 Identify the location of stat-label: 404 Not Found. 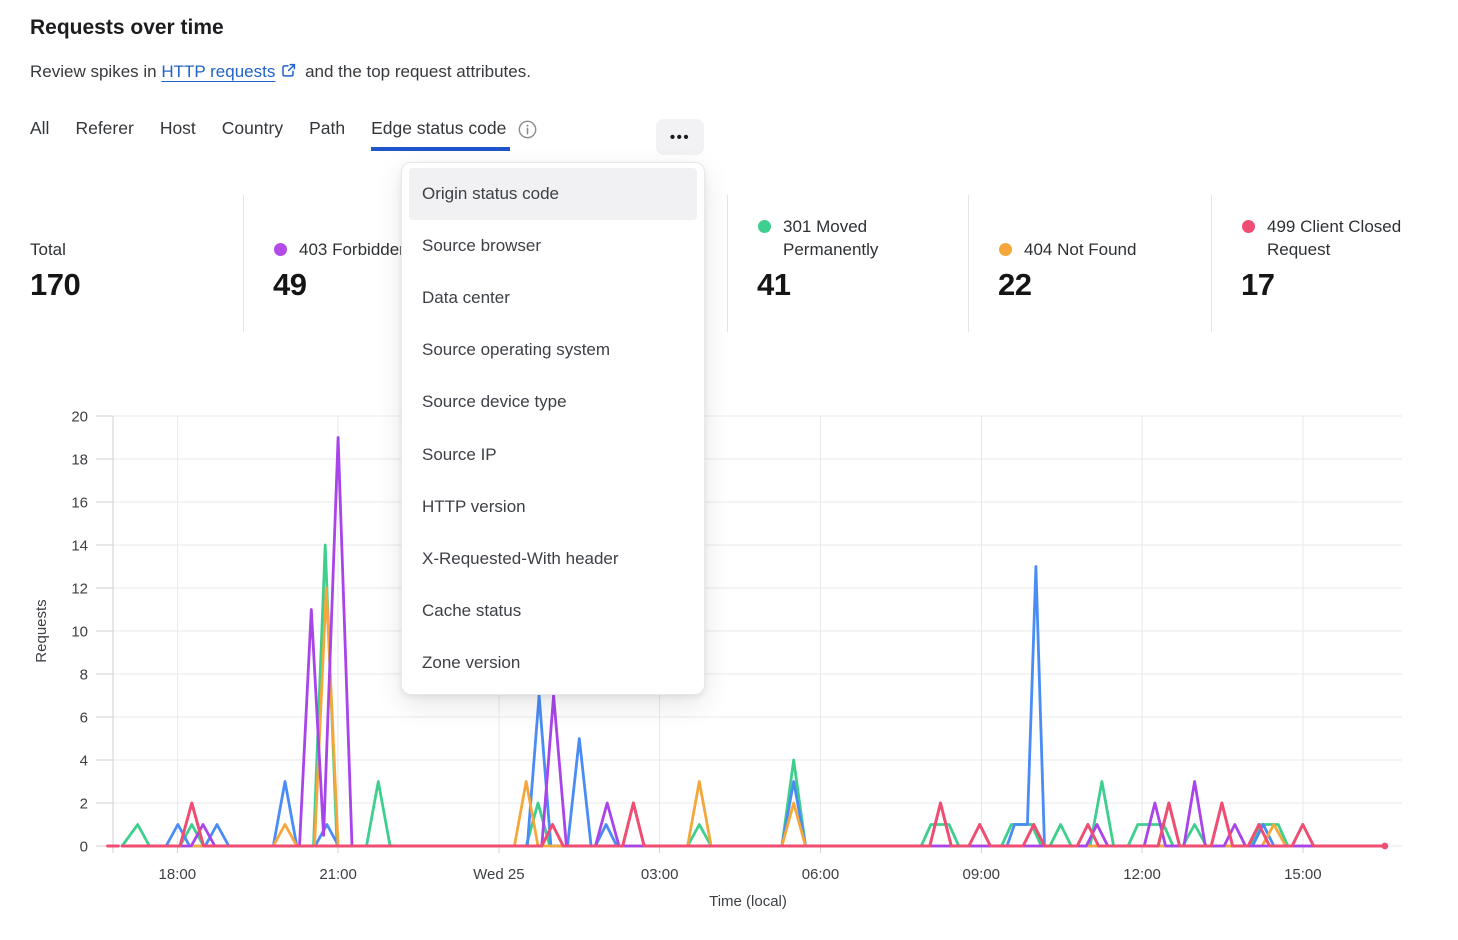
(1067, 249).